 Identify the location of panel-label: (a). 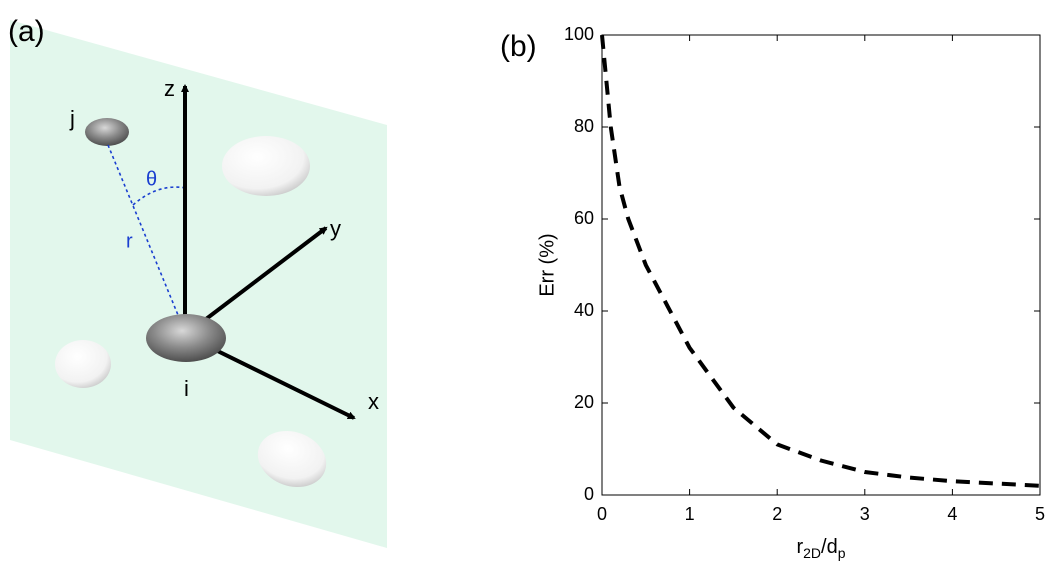
(26, 31).